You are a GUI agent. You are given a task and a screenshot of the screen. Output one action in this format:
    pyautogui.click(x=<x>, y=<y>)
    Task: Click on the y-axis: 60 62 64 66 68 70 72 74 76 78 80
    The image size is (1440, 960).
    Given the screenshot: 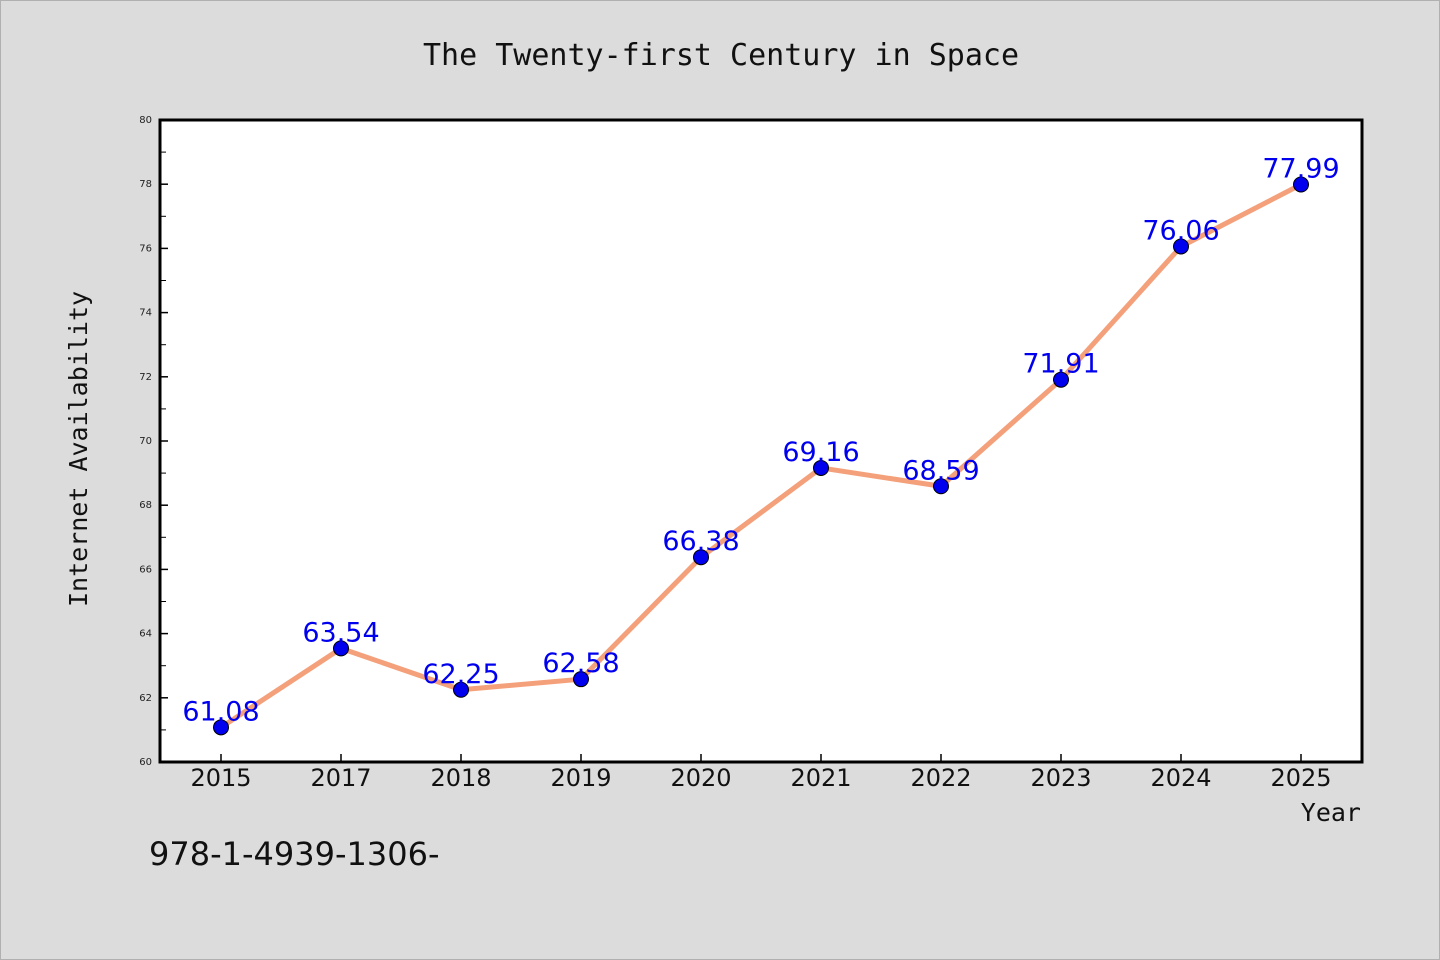 What is the action you would take?
    pyautogui.click(x=153, y=441)
    